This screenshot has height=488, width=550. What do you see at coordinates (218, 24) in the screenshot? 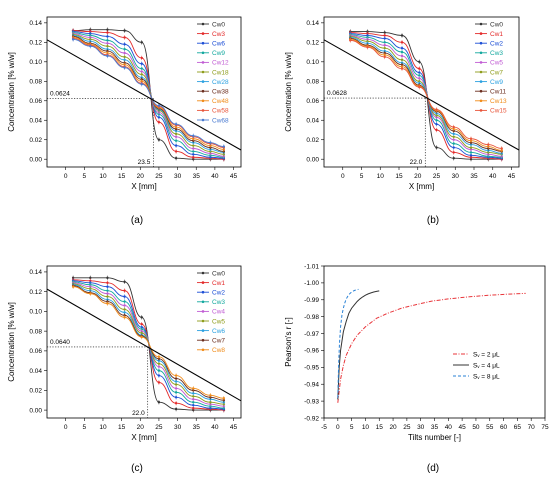
I see `legend-entry: Cw0` at bounding box center [218, 24].